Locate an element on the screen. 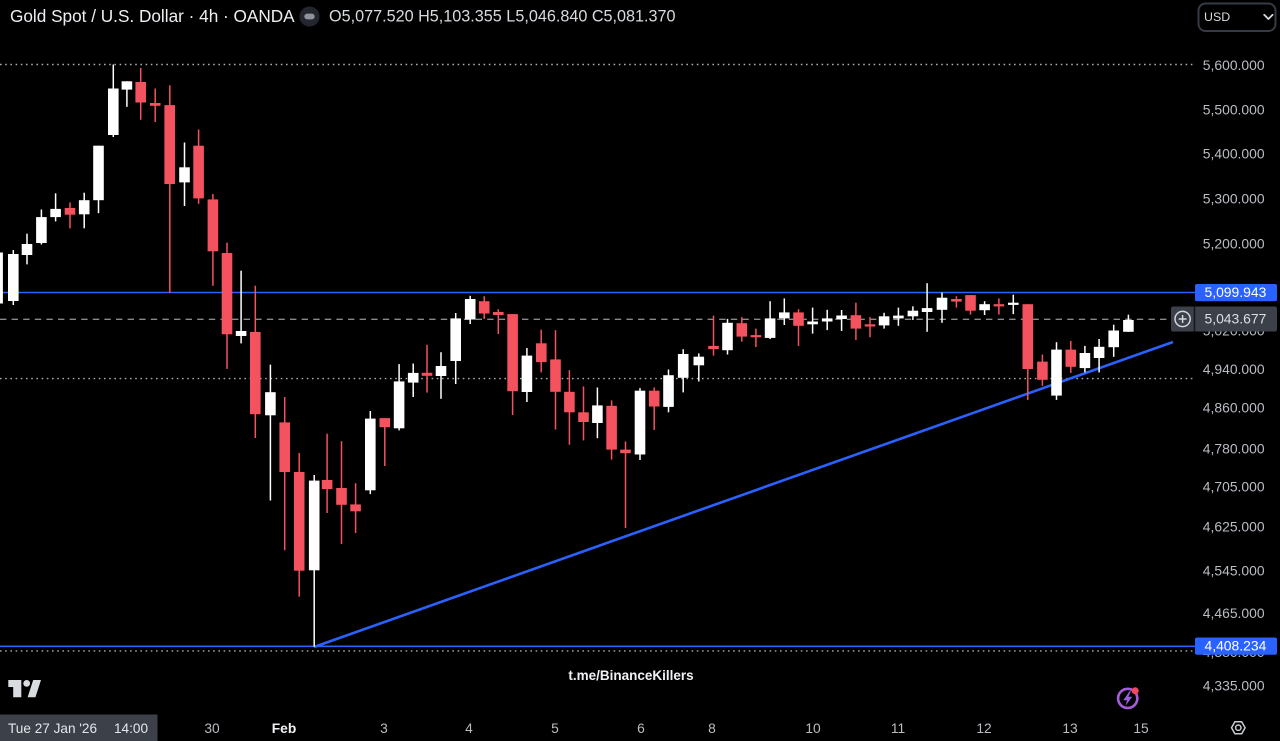 The width and height of the screenshot is (1280, 741). svg-text: 4,545.000 is located at coordinates (1234, 571).